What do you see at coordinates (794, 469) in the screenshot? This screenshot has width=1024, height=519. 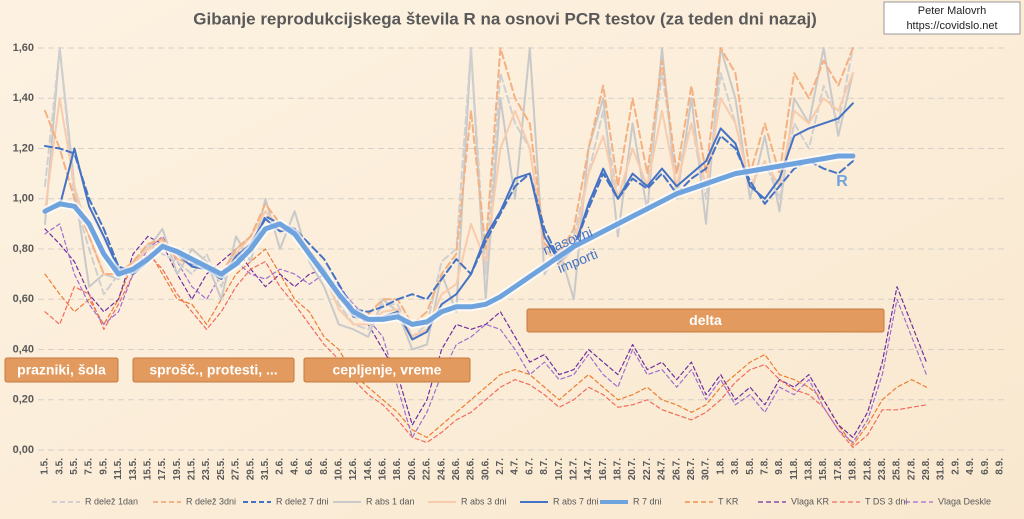 I see `x-tick-label: 11.8.` at bounding box center [794, 469].